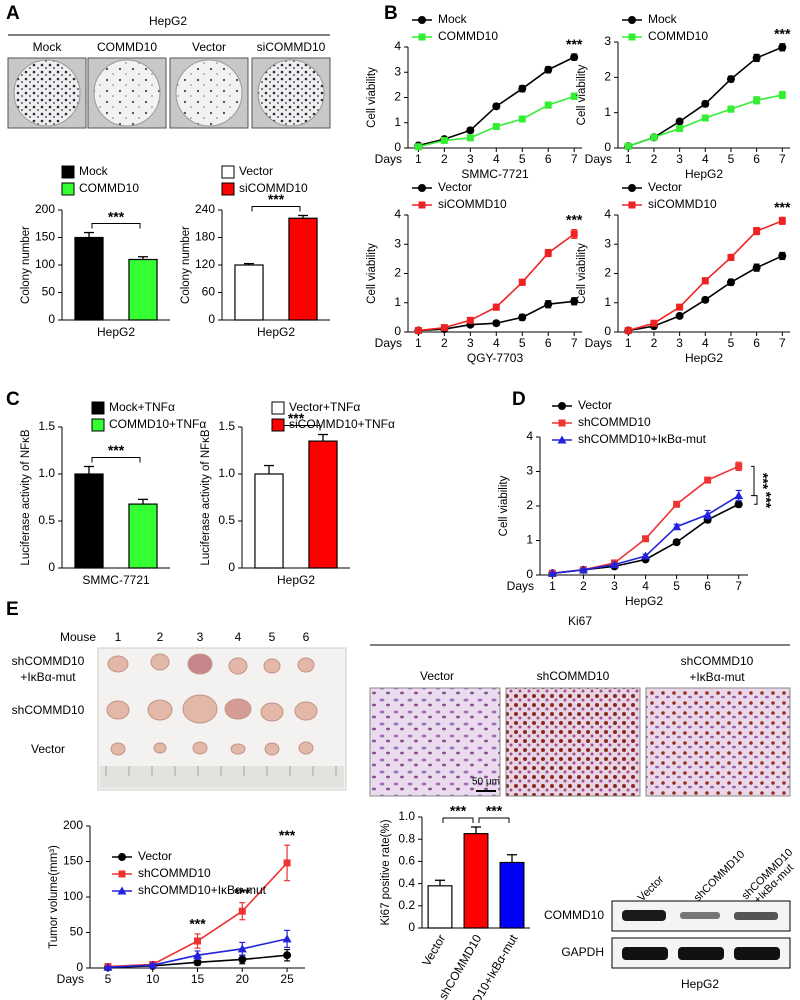  I want to click on y-tick-label: 3, so click(397, 71).